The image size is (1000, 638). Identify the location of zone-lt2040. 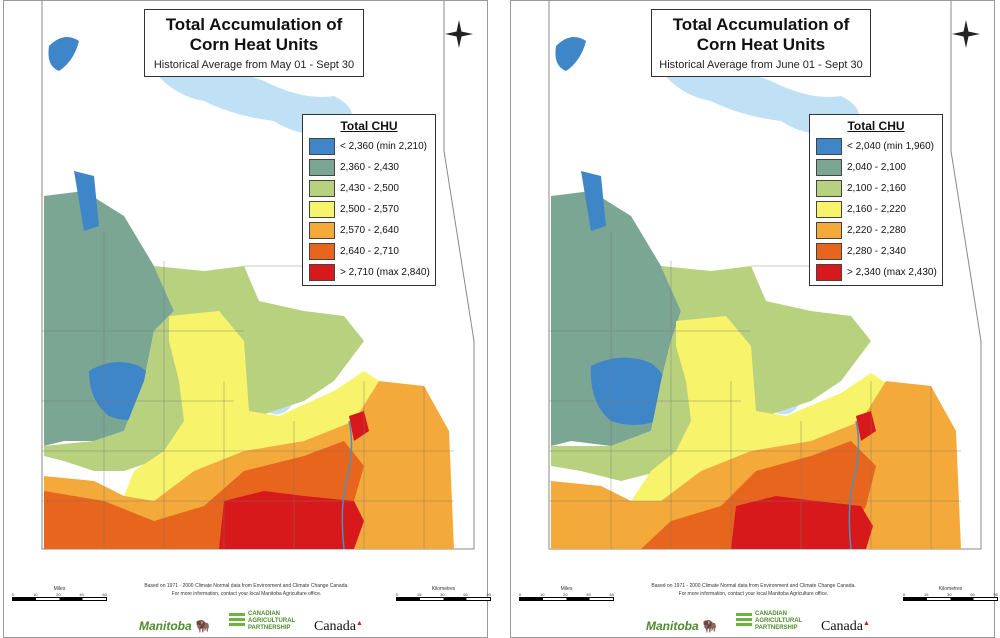
(593, 201).